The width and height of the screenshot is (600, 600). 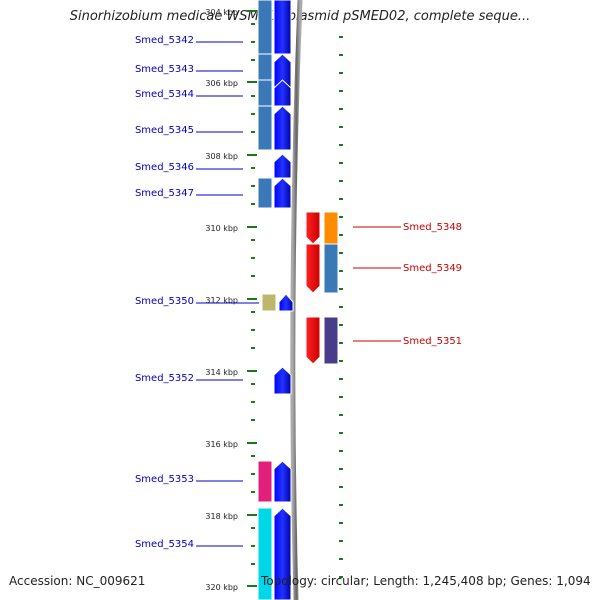 What do you see at coordinates (77, 581) in the screenshot?
I see `accession-text: Accession: NC_009621` at bounding box center [77, 581].